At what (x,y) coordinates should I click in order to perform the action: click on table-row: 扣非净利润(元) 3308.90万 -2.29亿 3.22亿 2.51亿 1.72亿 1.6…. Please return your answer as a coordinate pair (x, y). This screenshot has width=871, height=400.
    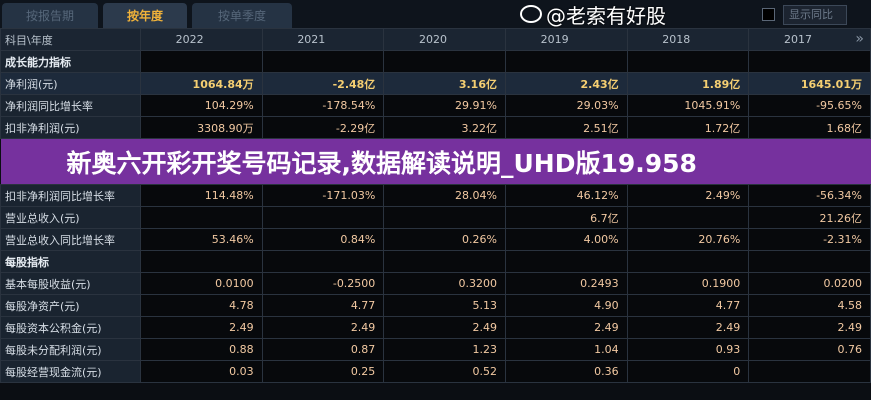
    Looking at the image, I should click on (435, 127).